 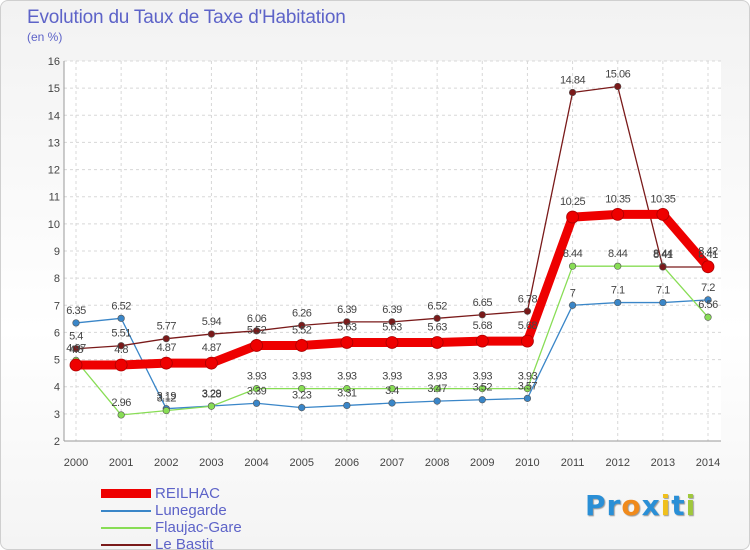 I want to click on y-tick-label: 10, so click(x=54, y=225).